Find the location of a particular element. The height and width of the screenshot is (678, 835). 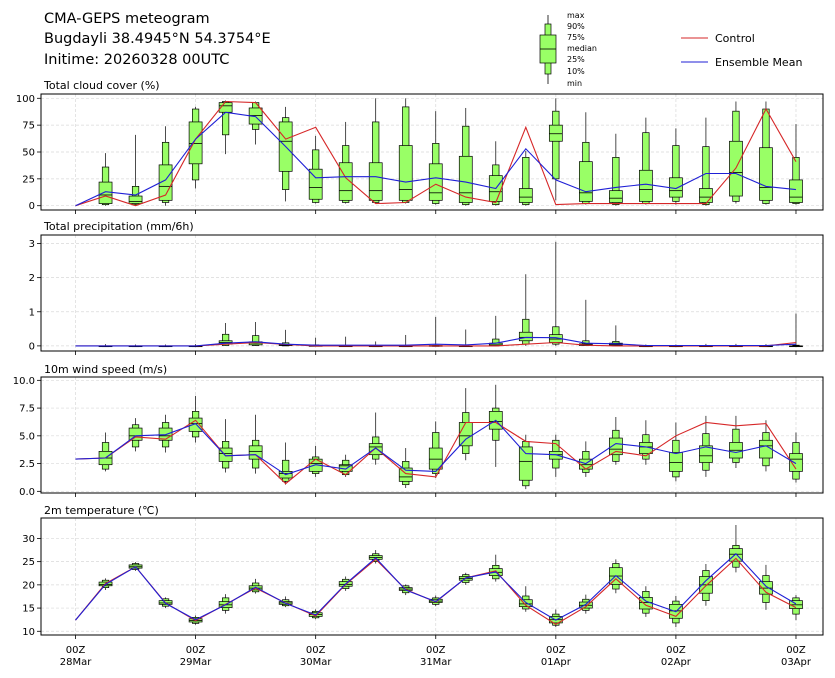

box-24h is located at coordinates (195, 147).